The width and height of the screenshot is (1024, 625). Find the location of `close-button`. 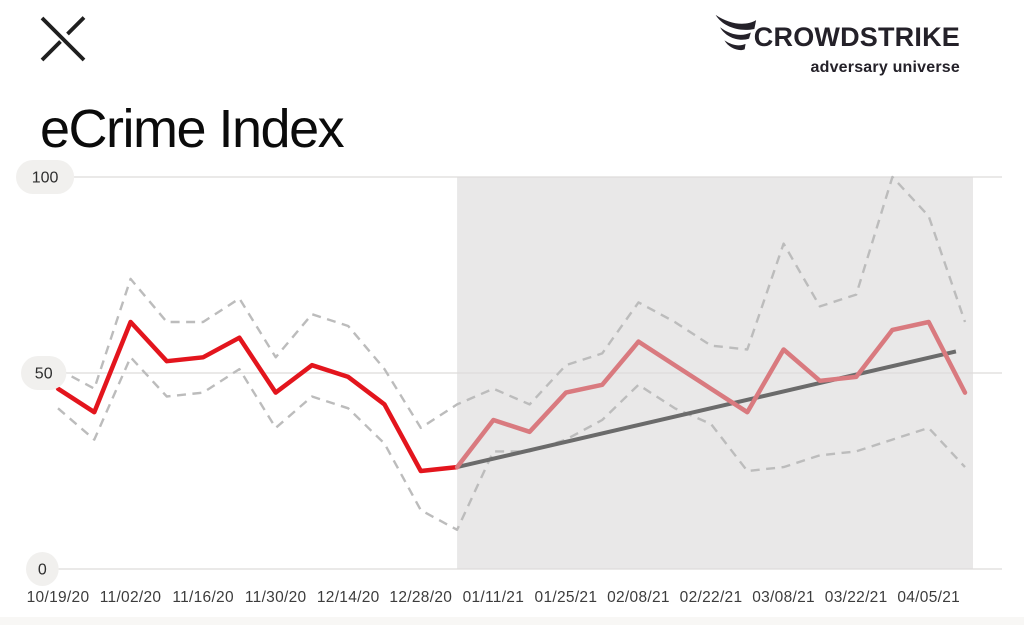

close-button is located at coordinates (63, 38).